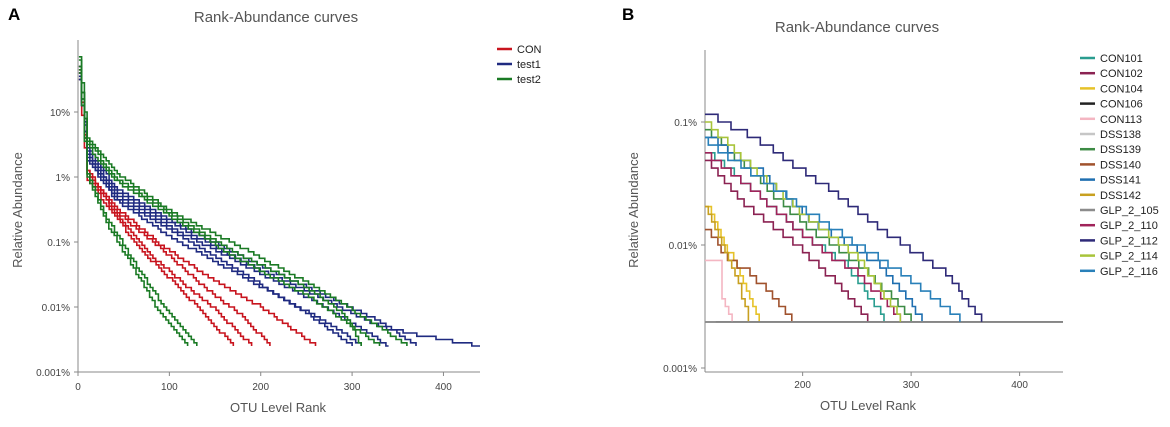 The height and width of the screenshot is (427, 1170). Describe the element at coordinates (1129, 241) in the screenshot. I see `legend-label-glp_2_112: GLP_2_112` at that location.